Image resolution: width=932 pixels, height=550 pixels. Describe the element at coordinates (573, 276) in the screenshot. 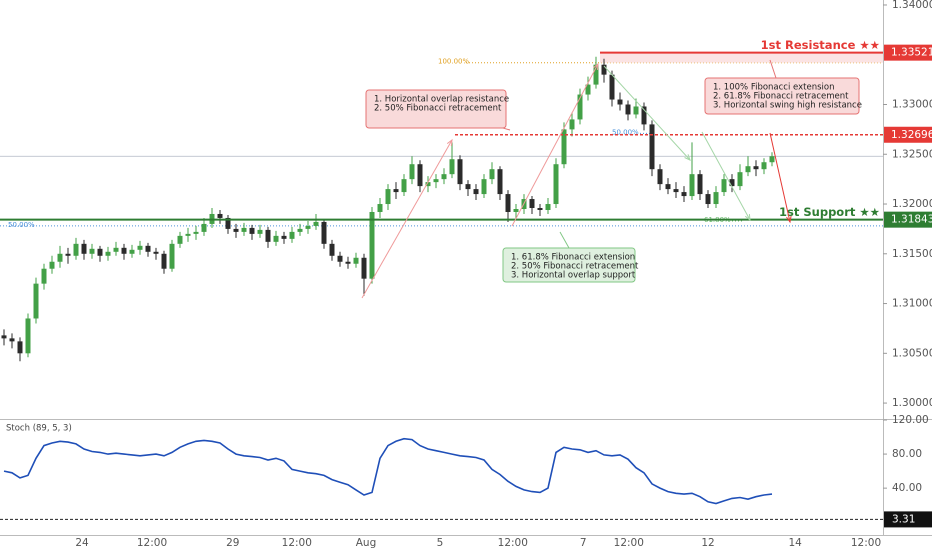

I see `annotation-text: 3. Horizontal overlap support` at that location.